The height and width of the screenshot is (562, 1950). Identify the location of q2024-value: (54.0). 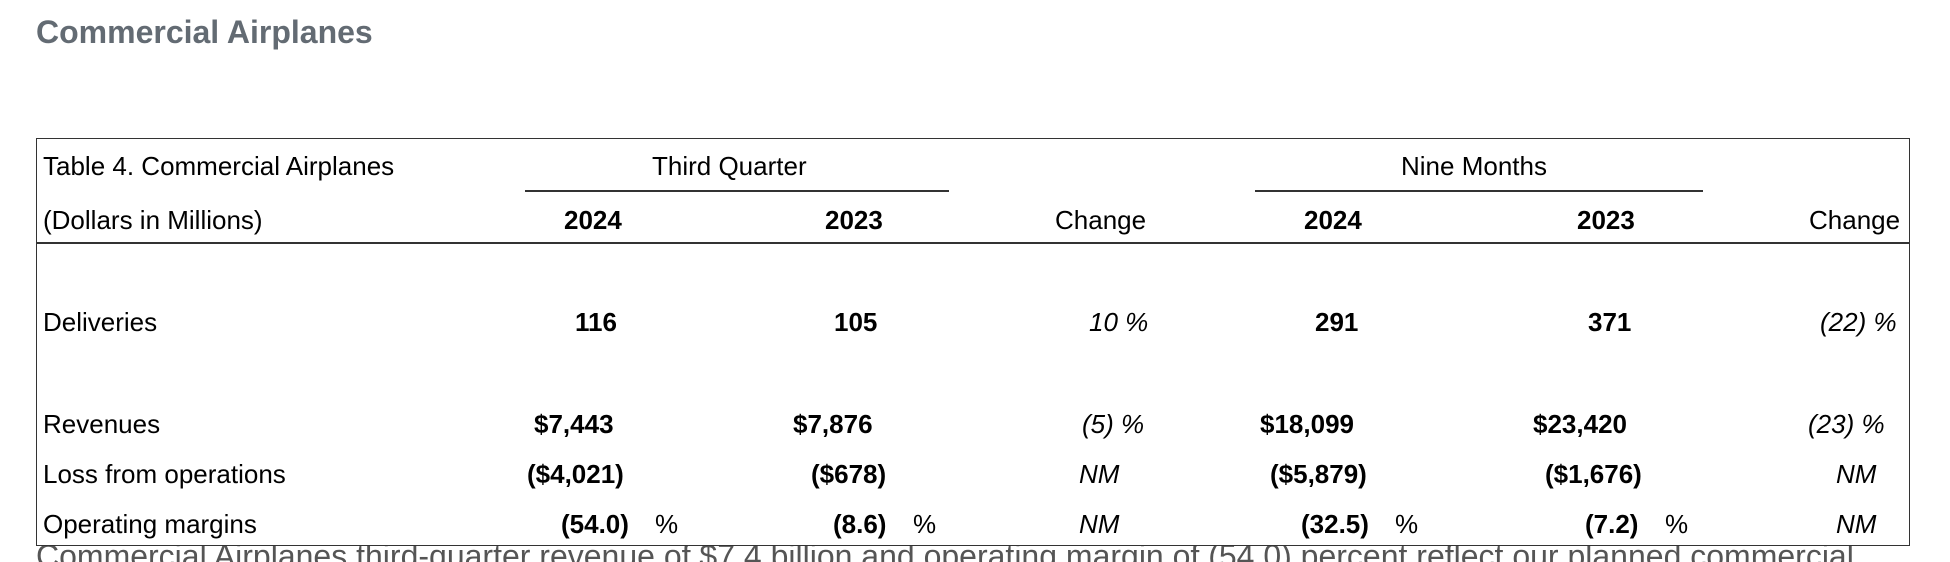
(595, 524).